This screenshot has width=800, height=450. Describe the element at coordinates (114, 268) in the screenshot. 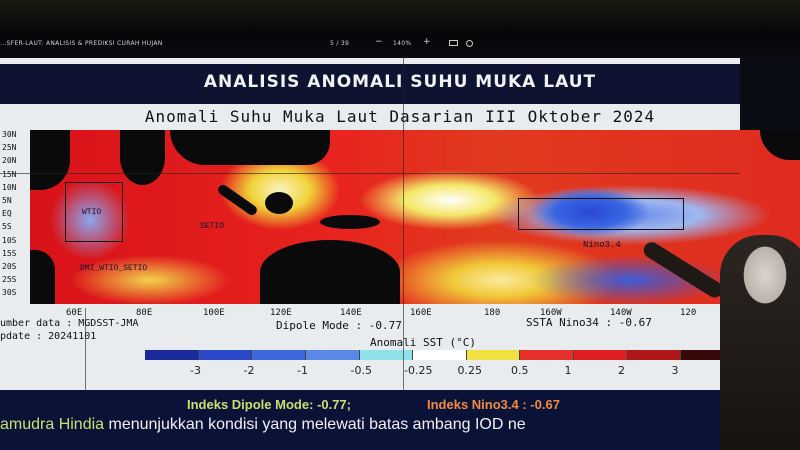

I see `dmi-label: DMI_WTIO_SETIO` at that location.